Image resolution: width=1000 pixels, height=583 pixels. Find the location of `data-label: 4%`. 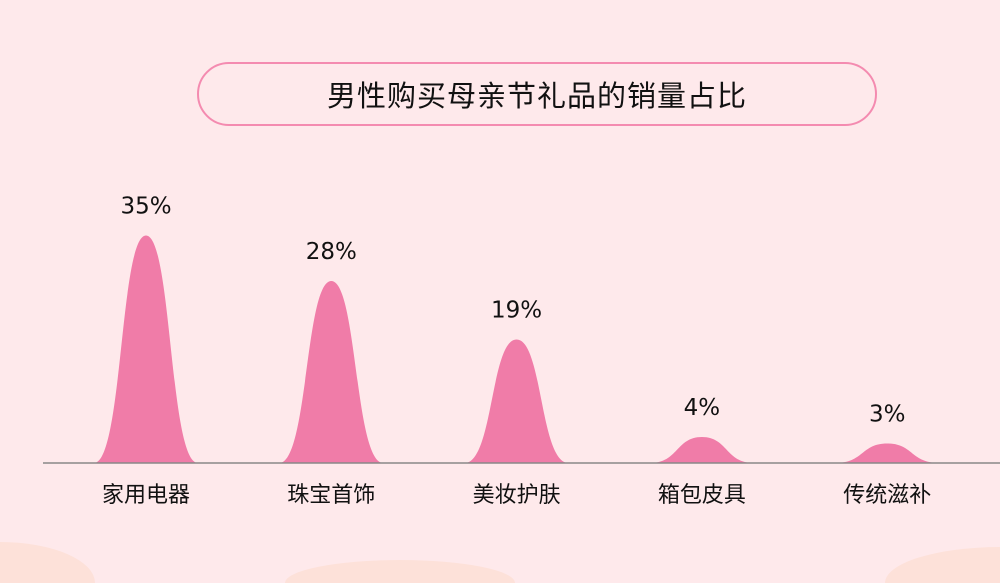

data-label: 4% is located at coordinates (702, 408).